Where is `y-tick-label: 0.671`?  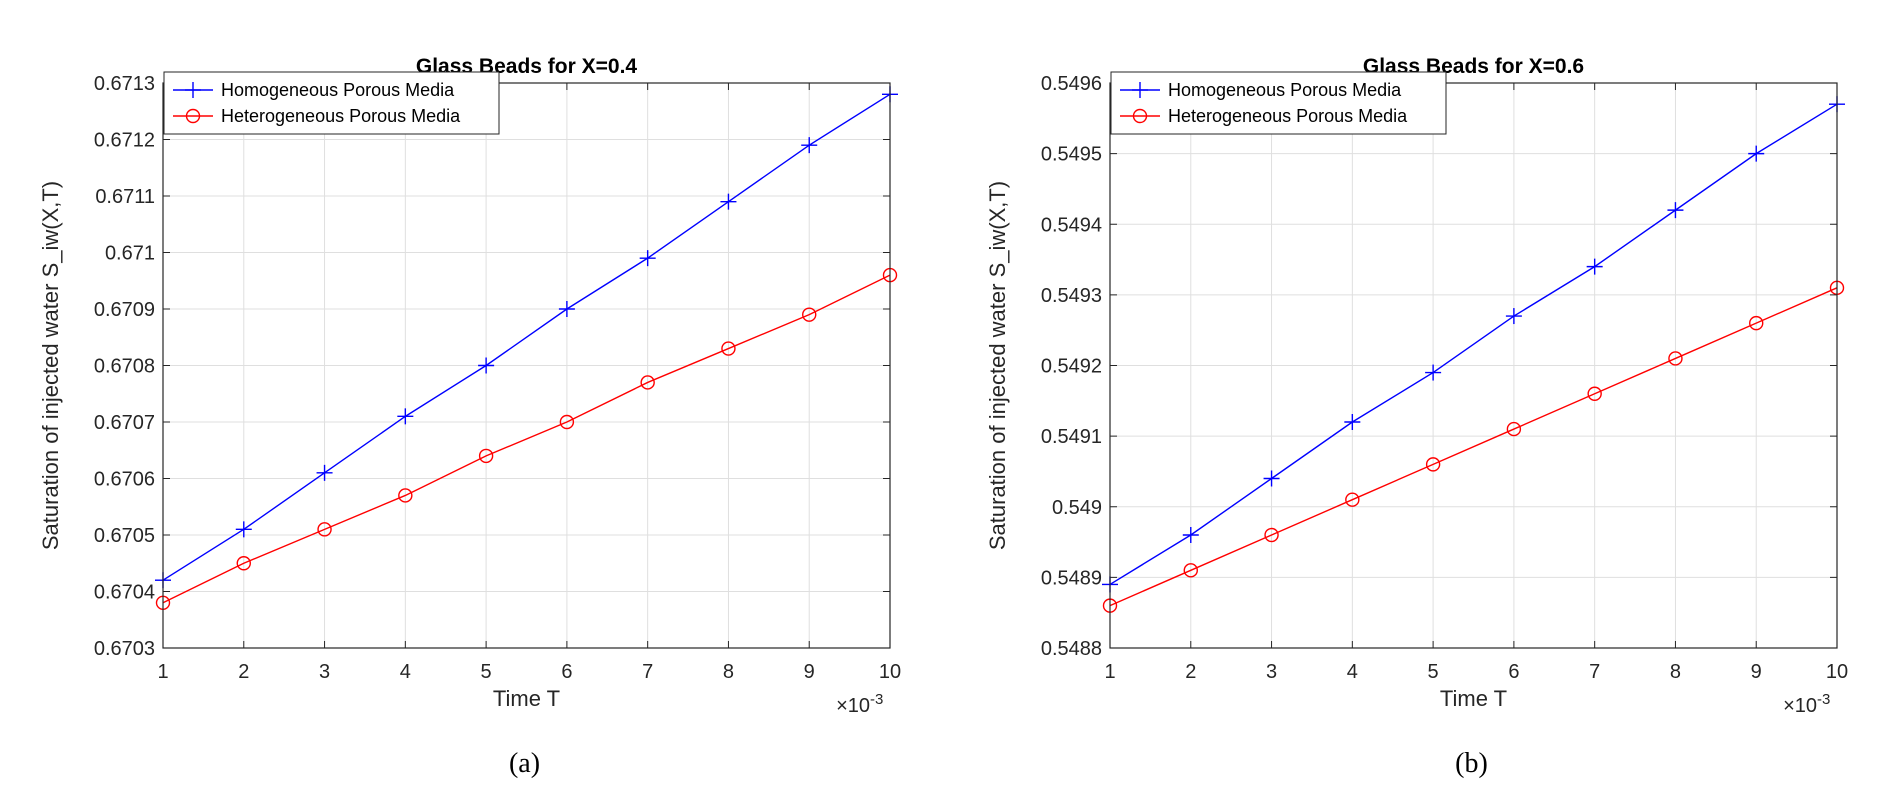
y-tick-label: 0.671 is located at coordinates (130, 254).